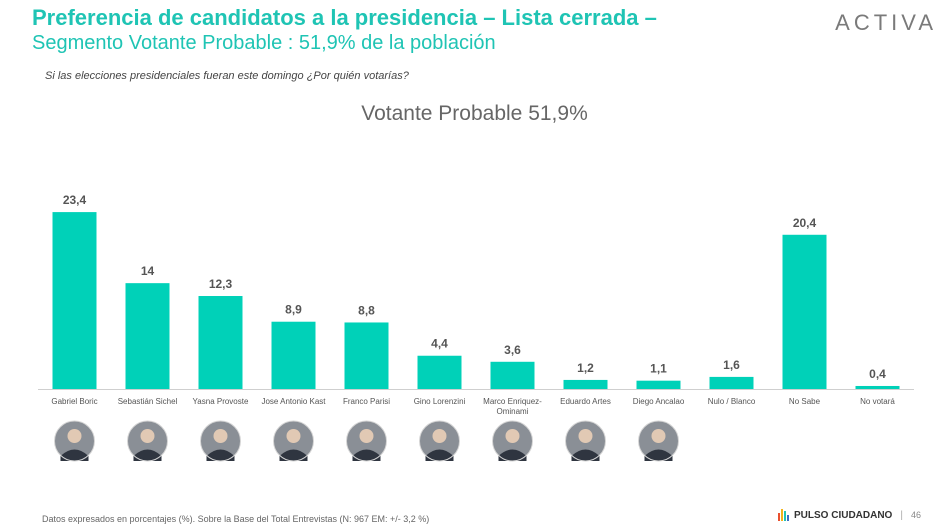 This screenshot has height=532, width=949. Describe the element at coordinates (843, 515) in the screenshot. I see `pulso-logo-text: PULSO CIUDADANO` at that location.